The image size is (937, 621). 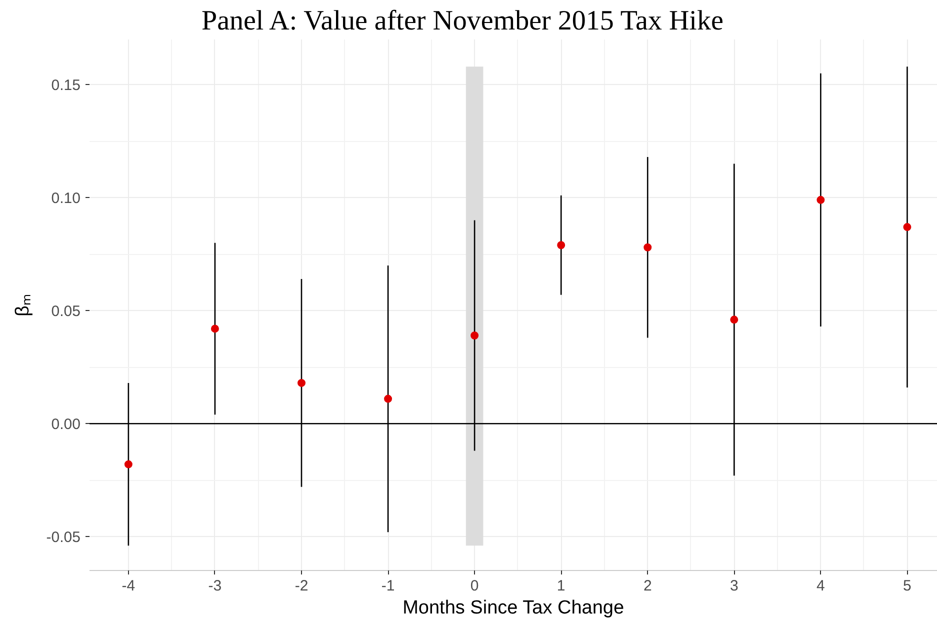 I want to click on y-tick-label: 0.10, so click(x=66, y=199).